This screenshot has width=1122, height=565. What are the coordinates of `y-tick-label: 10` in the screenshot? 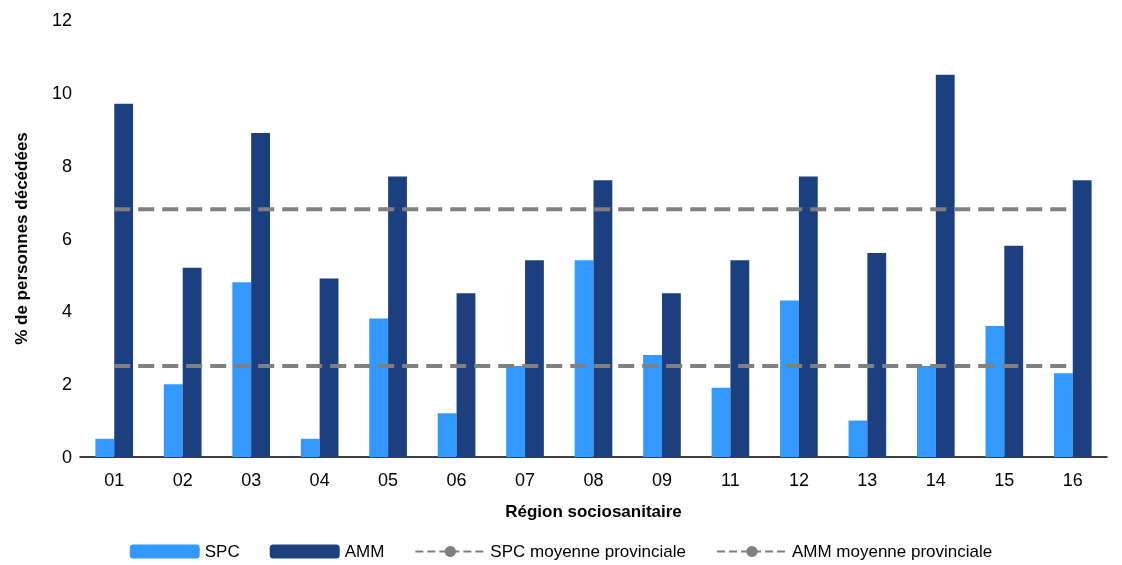 It's located at (61, 92).